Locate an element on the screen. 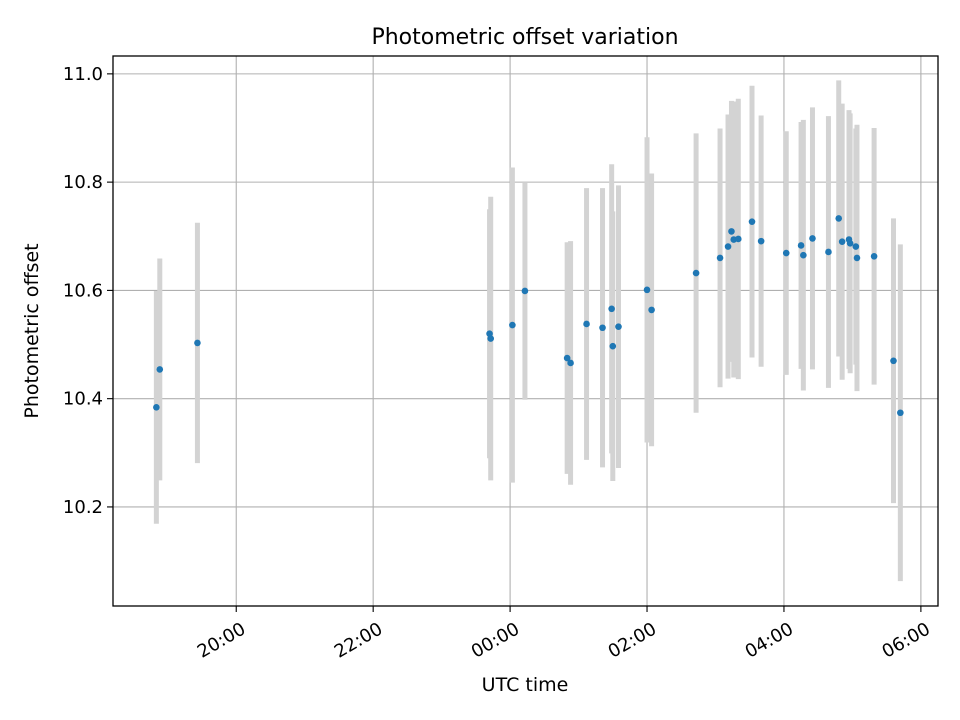  y-tick-label: 10.6 is located at coordinates (83, 290).